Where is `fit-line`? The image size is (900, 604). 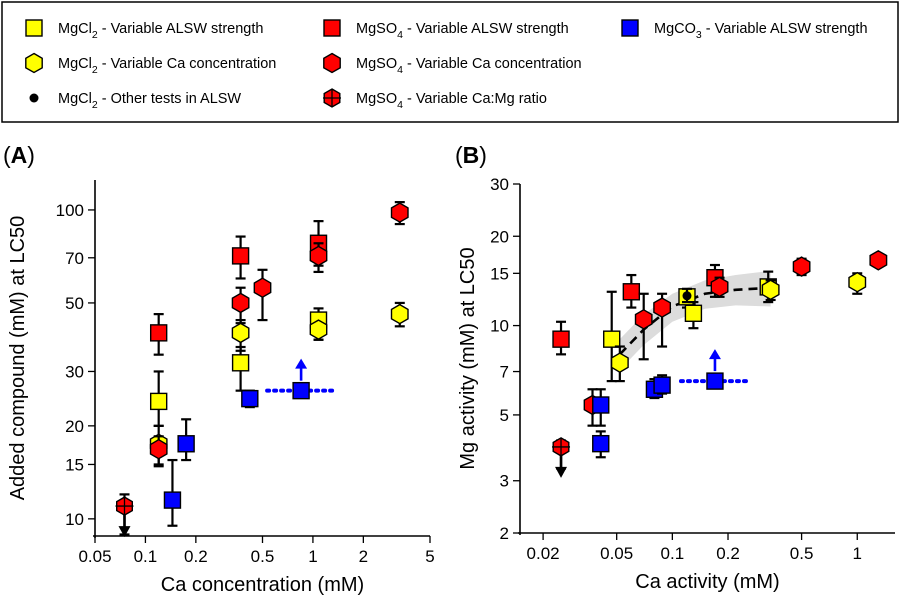 fit-line is located at coordinates (694, 321).